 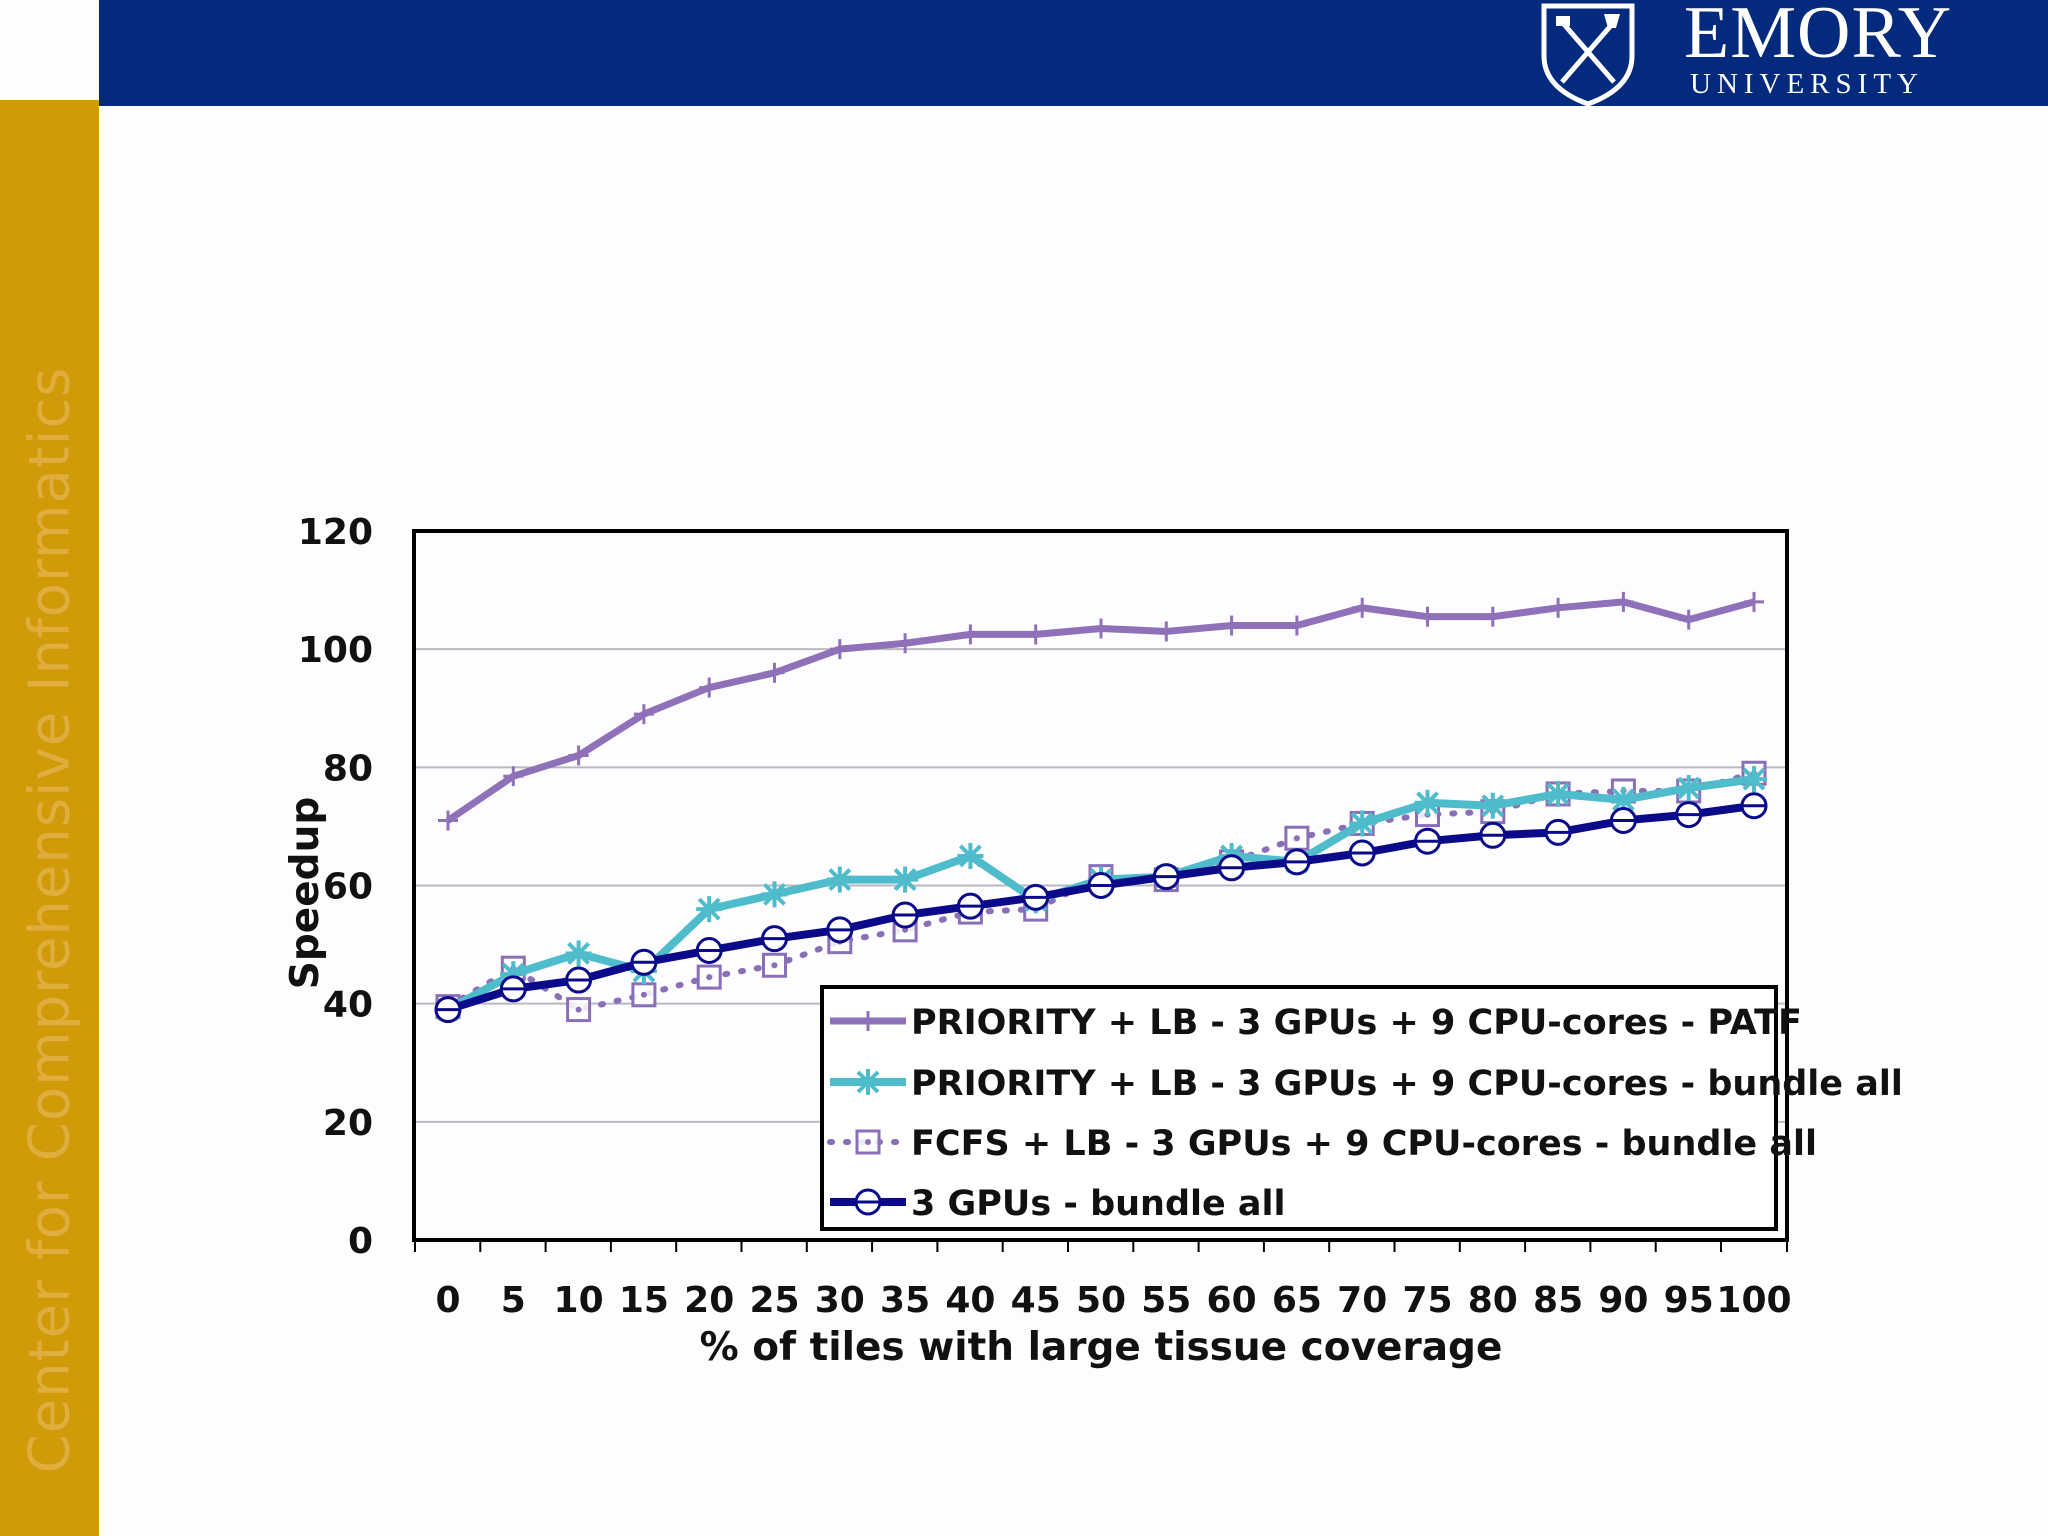 I want to click on x-tick-0: 0, so click(x=447, y=1300).